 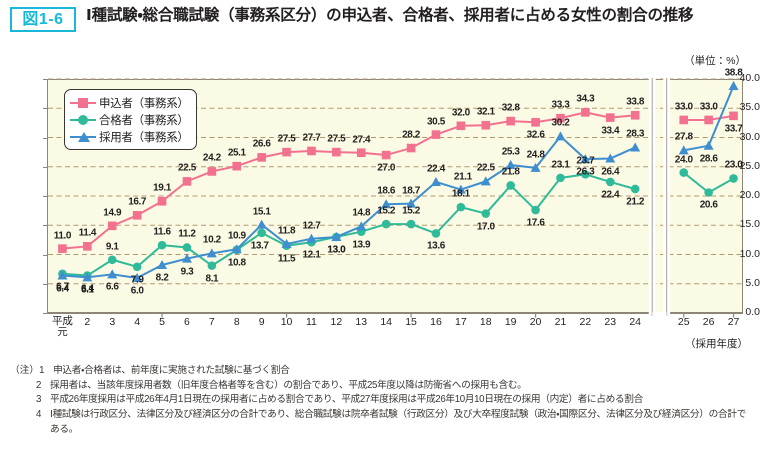 I want to click on x-tick-label: 23, so click(x=610, y=322).